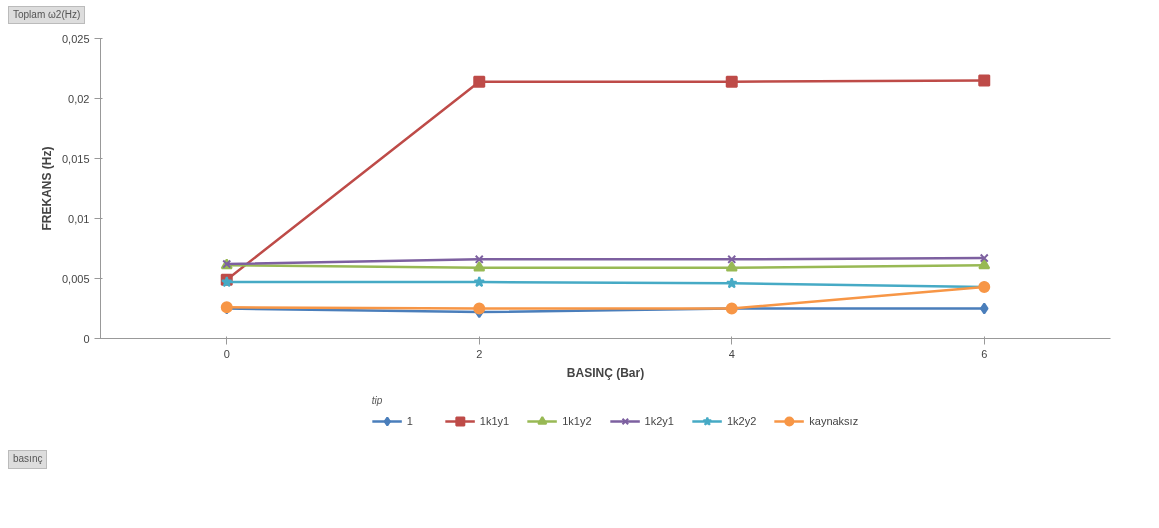  I want to click on legend-label: 1k1y2, so click(577, 421).